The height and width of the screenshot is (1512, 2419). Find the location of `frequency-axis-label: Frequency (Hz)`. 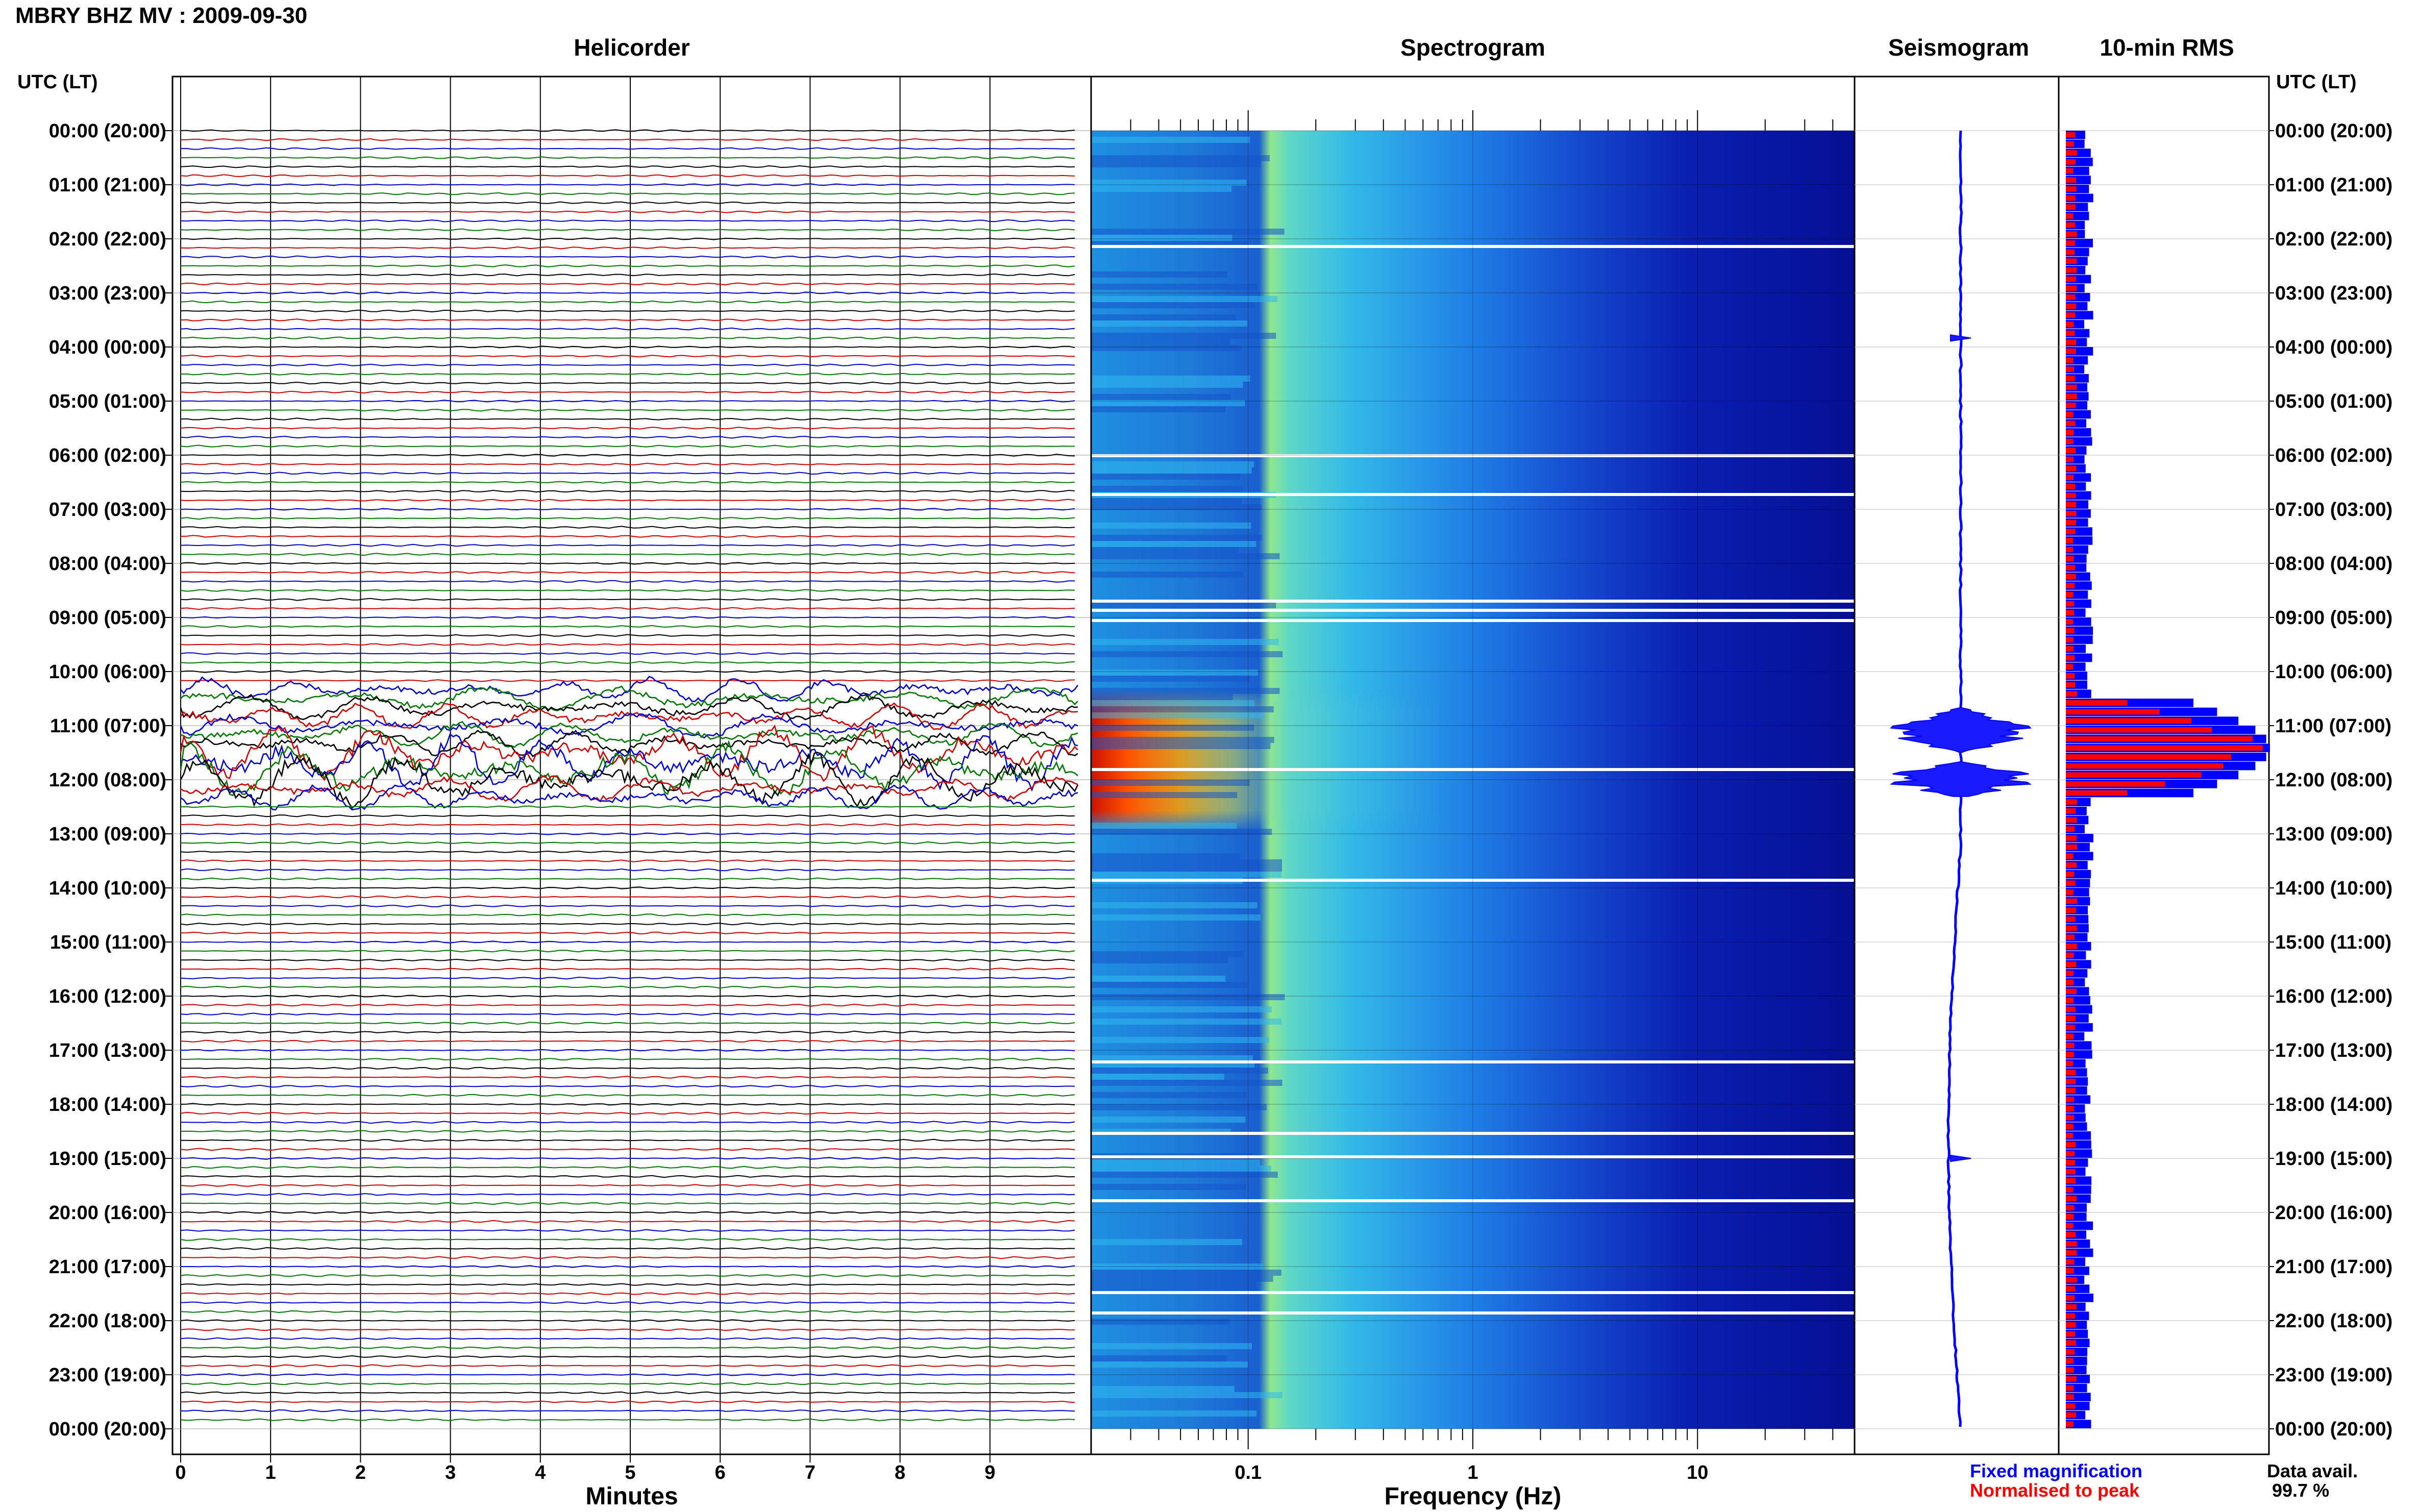

frequency-axis-label: Frequency (Hz) is located at coordinates (1473, 1496).